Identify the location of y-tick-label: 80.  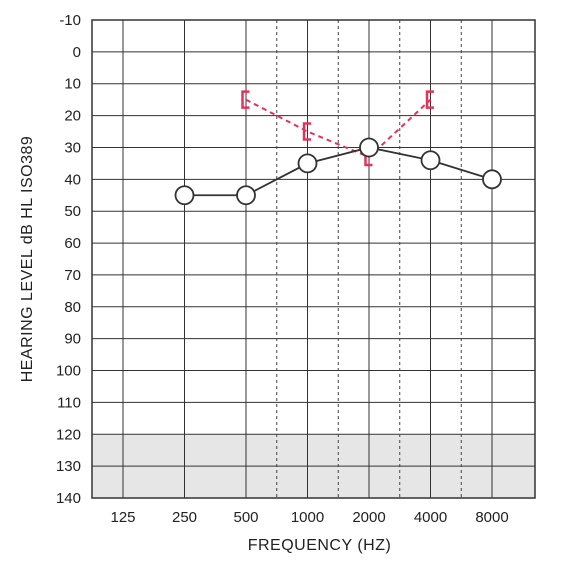
(72, 307).